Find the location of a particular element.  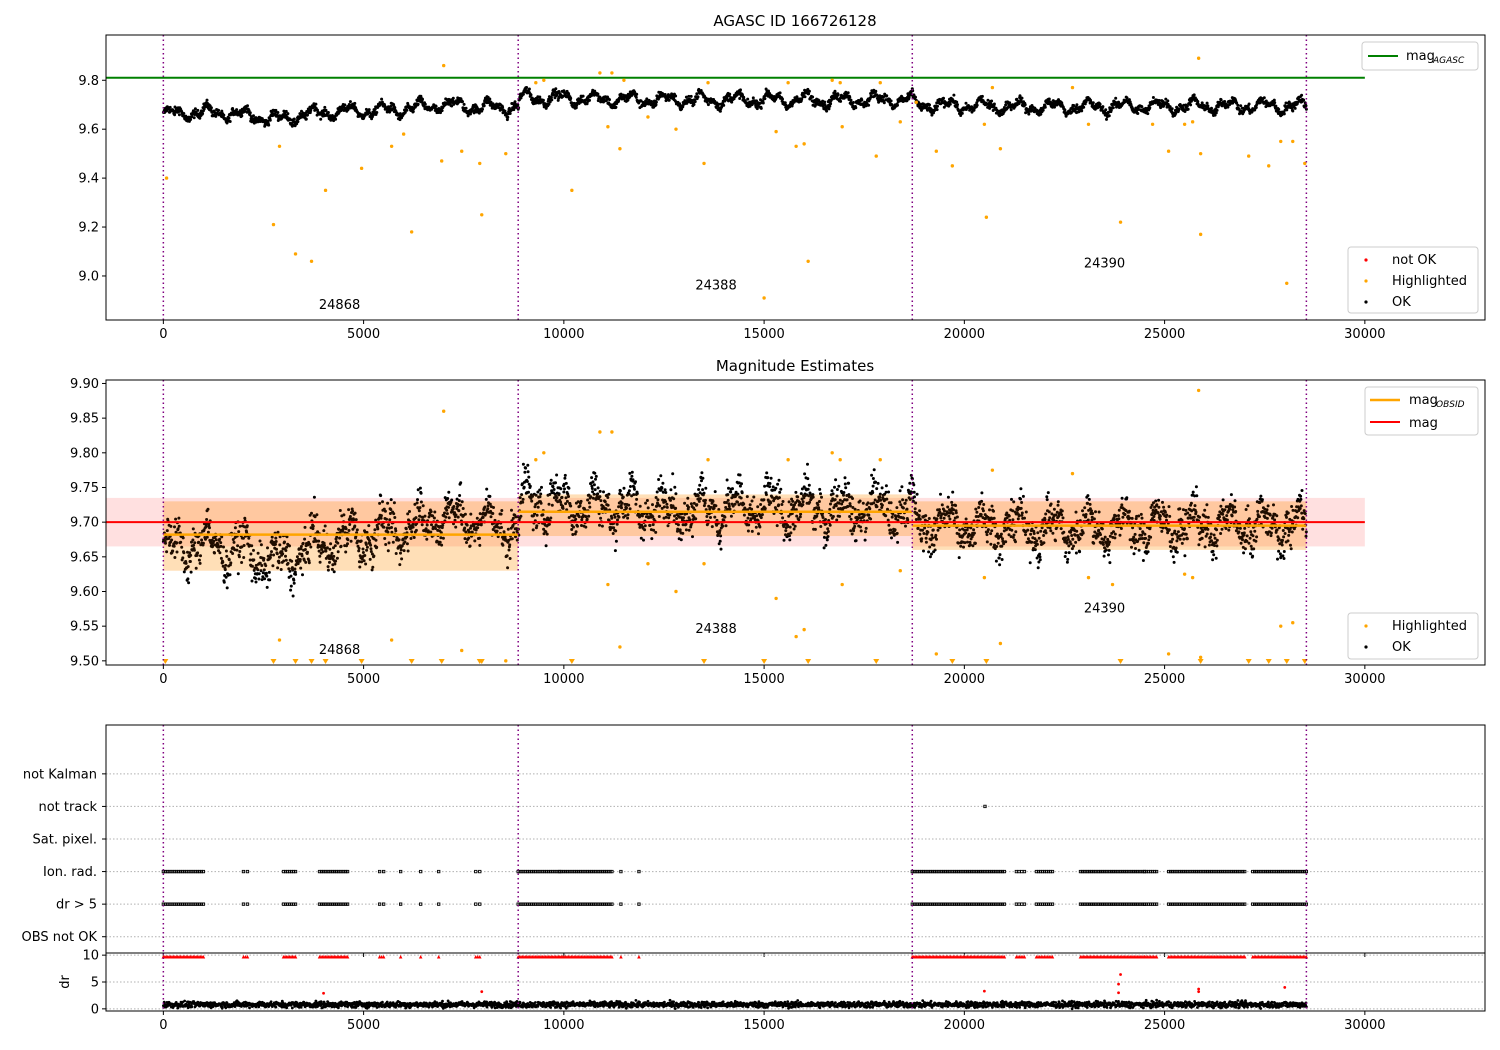

panel1-legend-lower: not OK Highlighted OK is located at coordinates (1413, 280).